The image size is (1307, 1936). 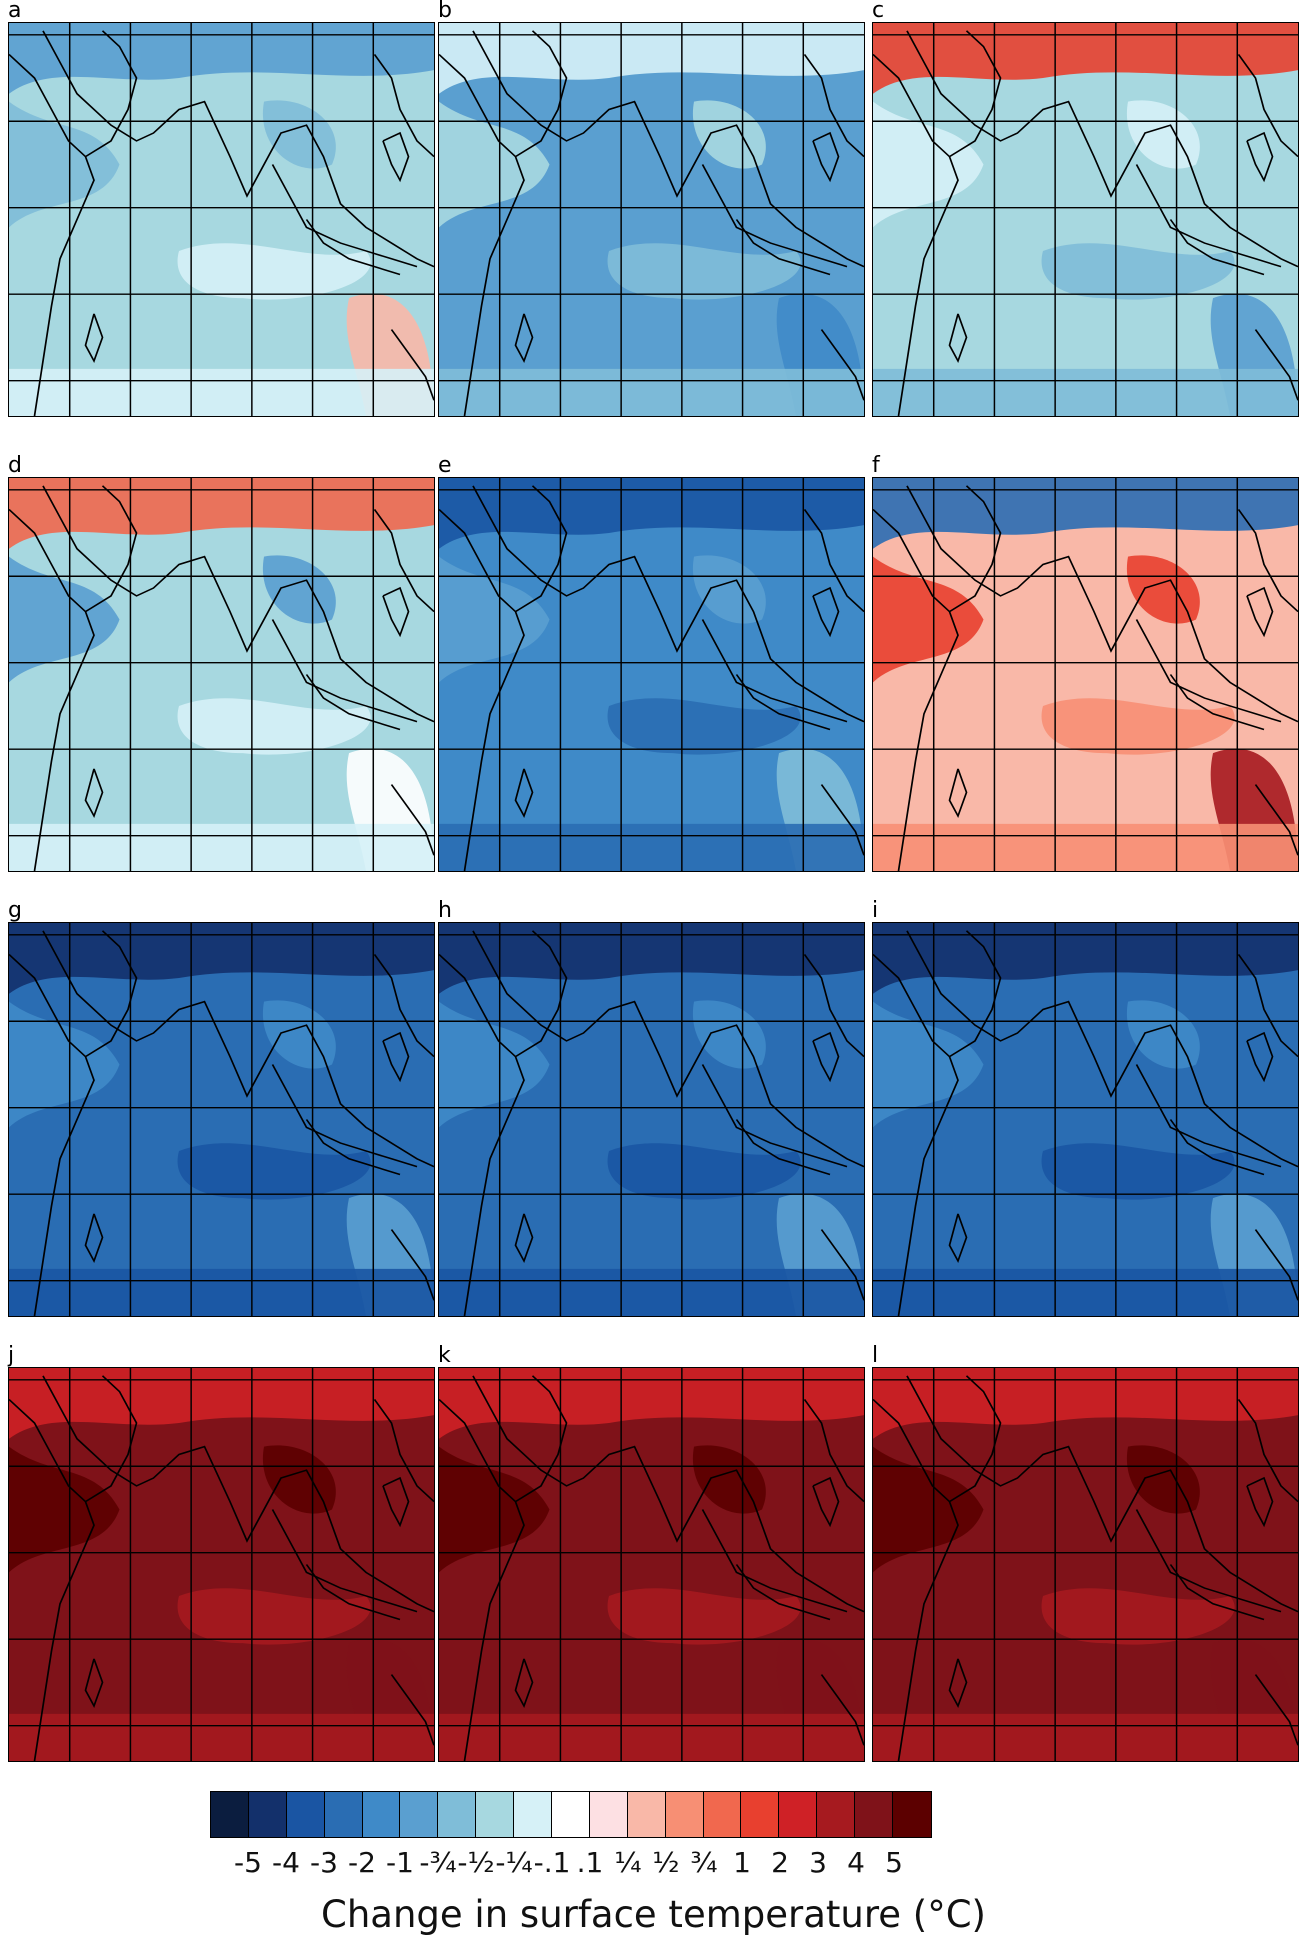 What do you see at coordinates (221, 1553) in the screenshot?
I see `map-panel-j: j` at bounding box center [221, 1553].